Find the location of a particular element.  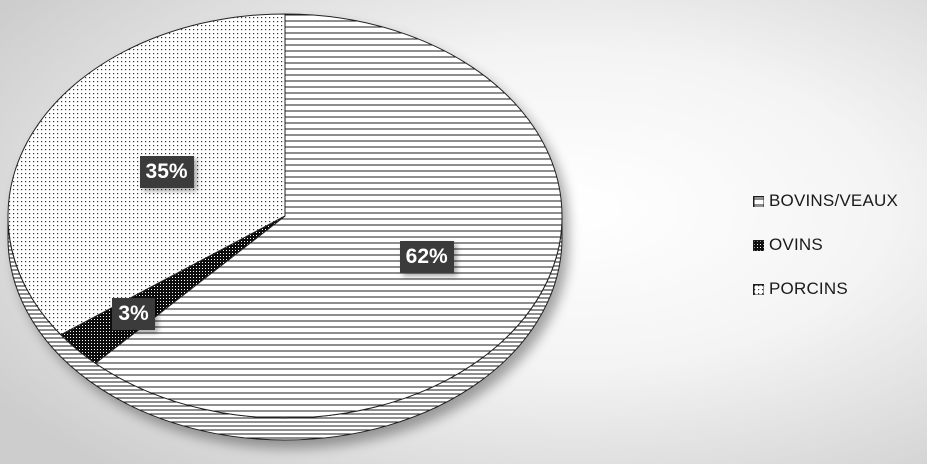

data-label-porcins: 35% is located at coordinates (166, 171).